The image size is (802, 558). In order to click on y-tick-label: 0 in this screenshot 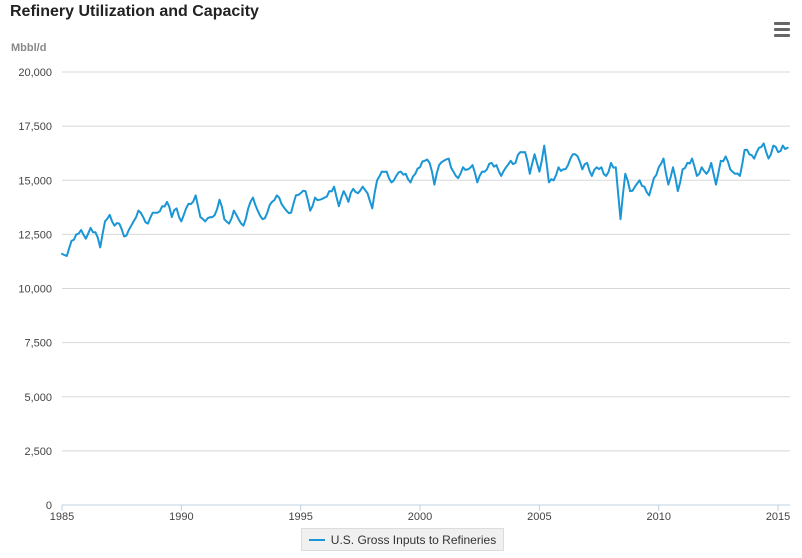, I will do `click(49, 506)`.